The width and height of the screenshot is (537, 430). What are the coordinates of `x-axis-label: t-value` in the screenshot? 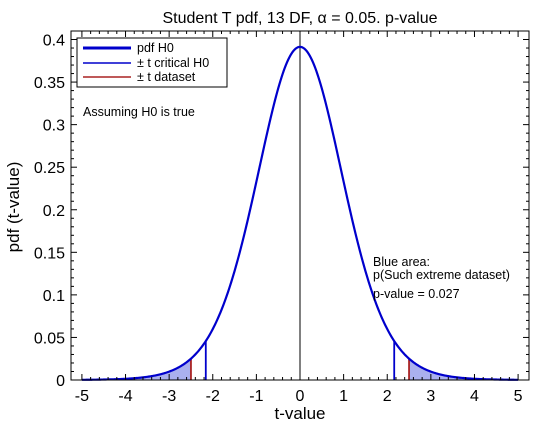 It's located at (299, 413).